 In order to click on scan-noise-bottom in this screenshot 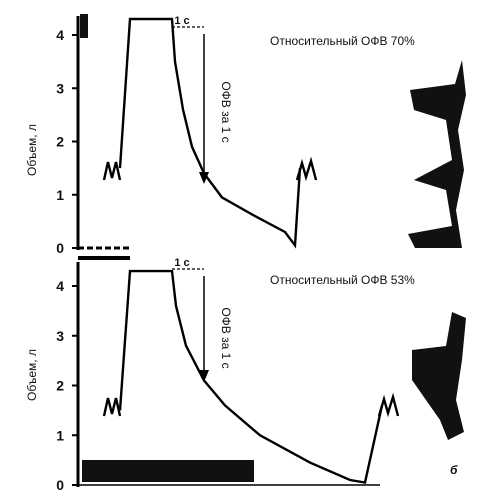, I will do `click(168, 471)`.